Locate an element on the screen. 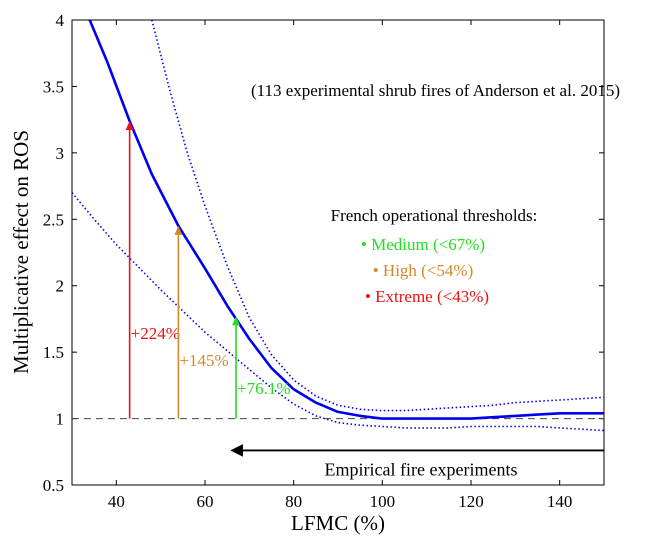  increase-label: +76.1% is located at coordinates (263, 388).